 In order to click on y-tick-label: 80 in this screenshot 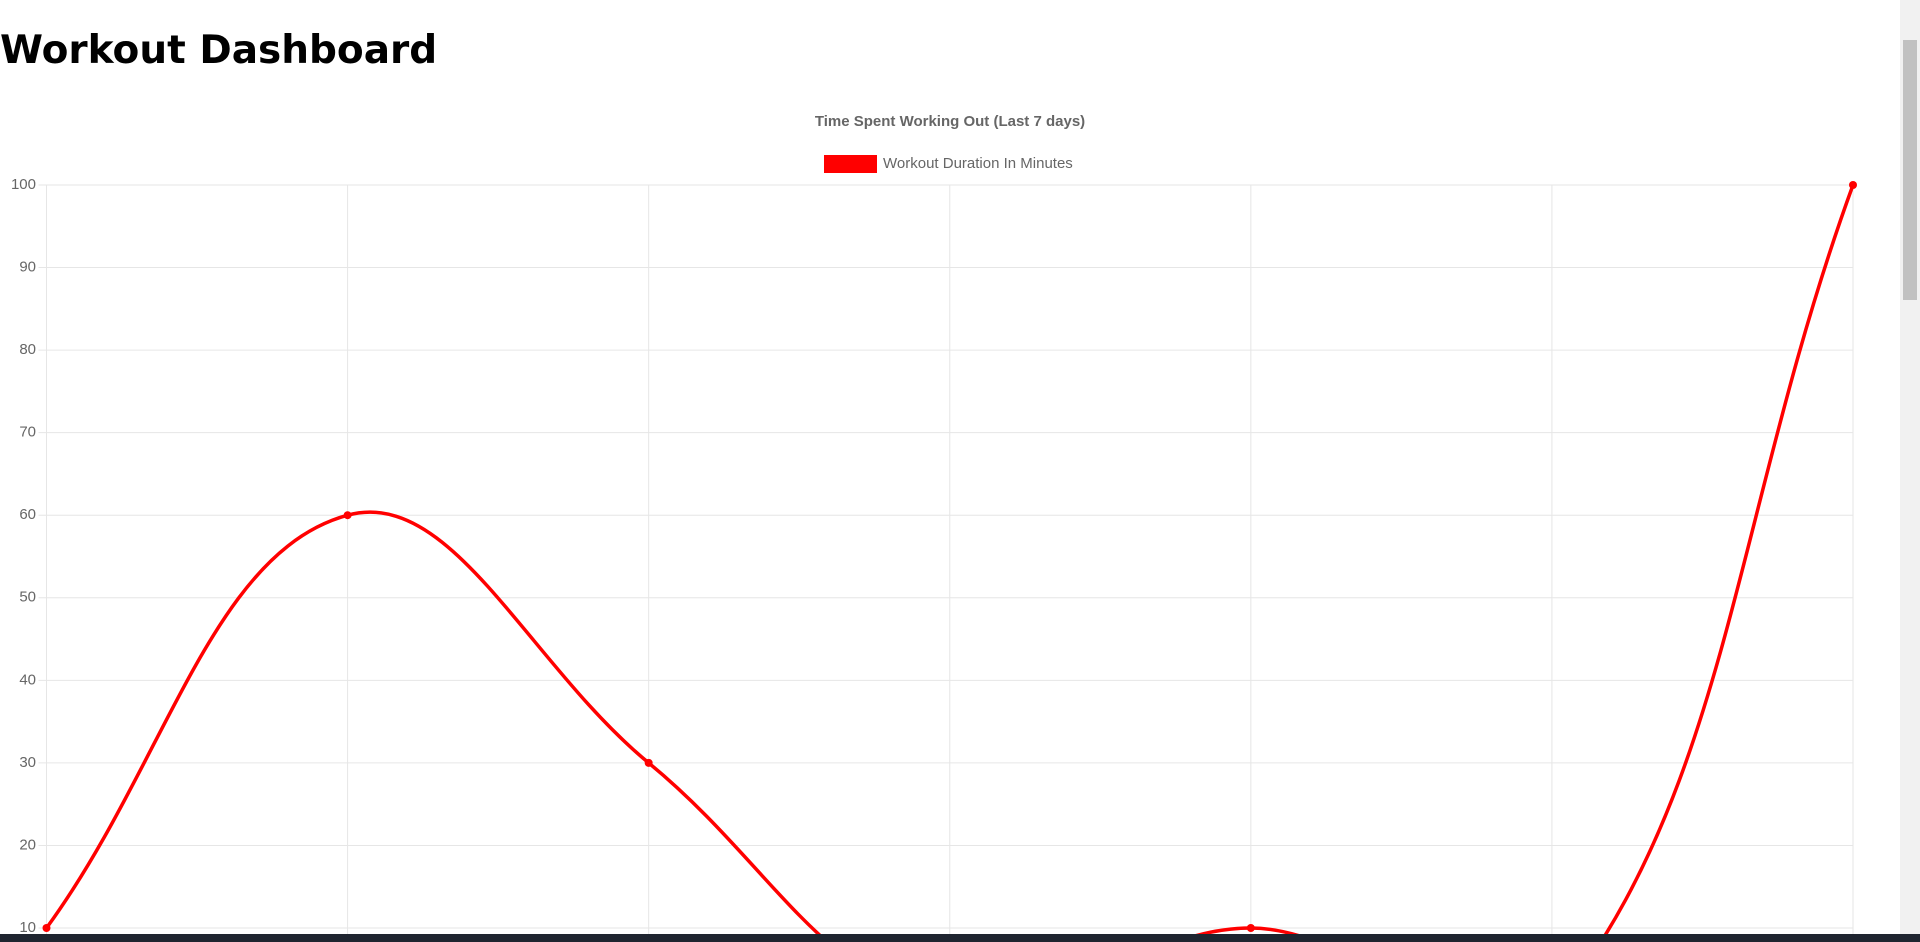, I will do `click(27, 349)`.